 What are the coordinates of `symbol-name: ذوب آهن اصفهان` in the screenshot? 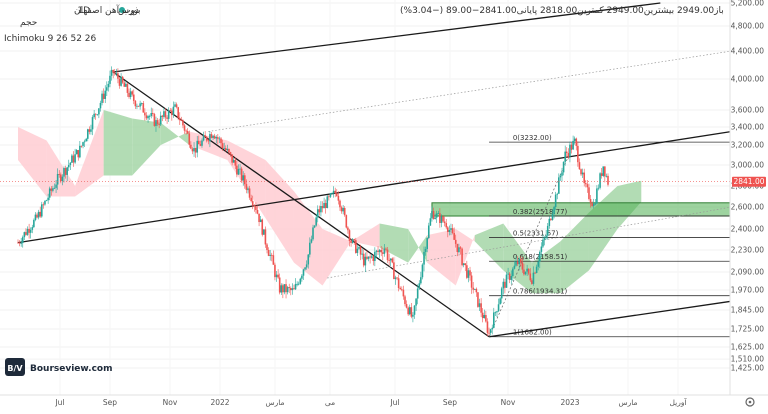 It's located at (106, 10).